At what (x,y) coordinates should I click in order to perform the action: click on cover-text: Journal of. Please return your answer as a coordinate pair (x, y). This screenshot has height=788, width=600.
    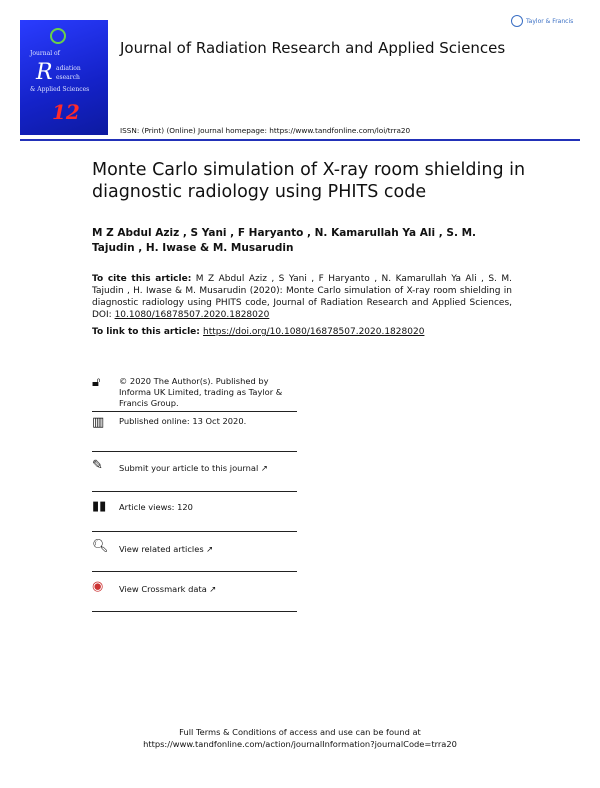
    Looking at the image, I should click on (45, 53).